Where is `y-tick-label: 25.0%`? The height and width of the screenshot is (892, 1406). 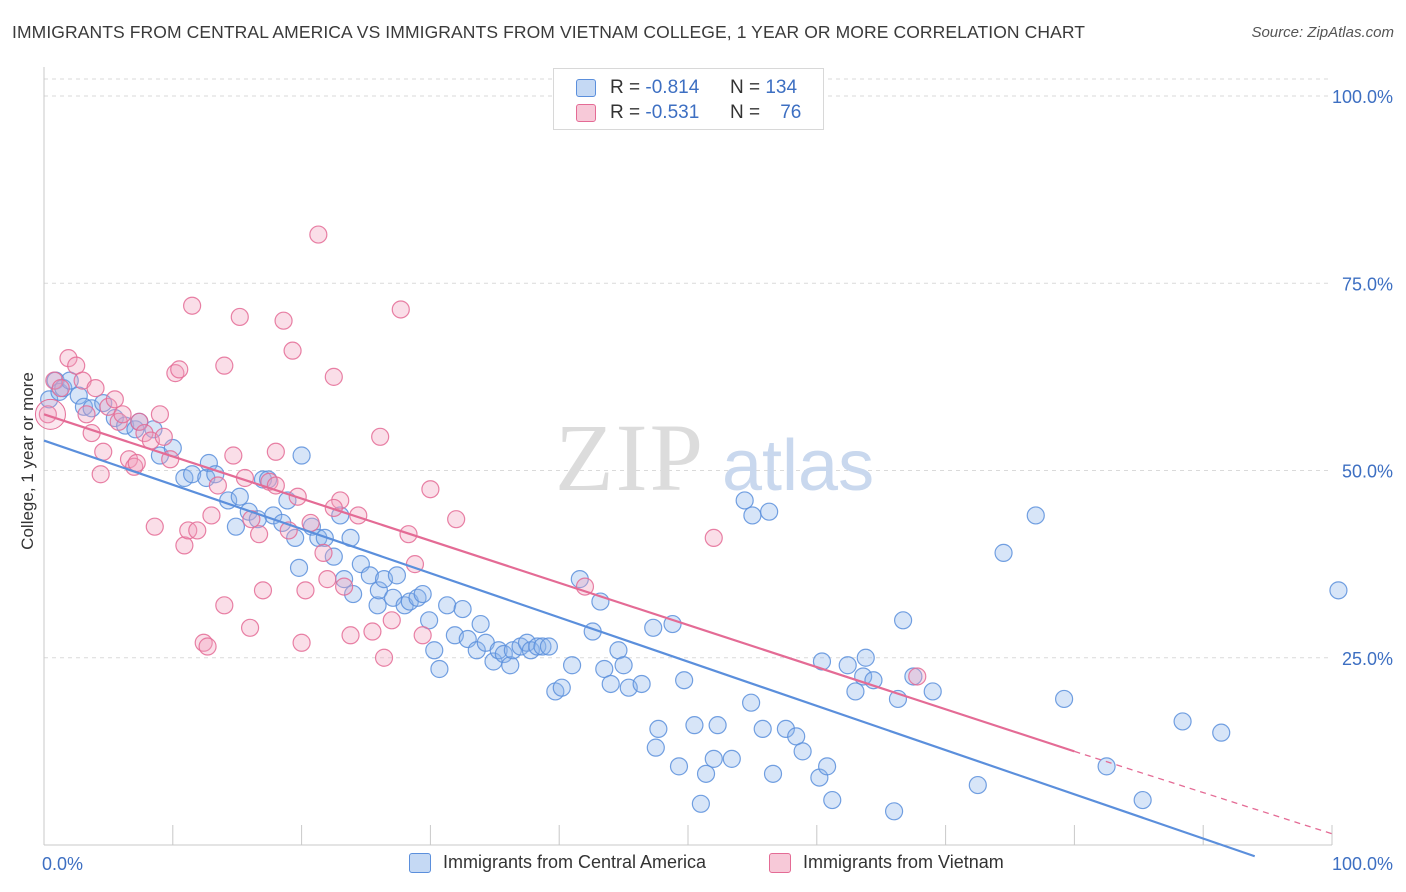
y-tick-label: 25.0% is located at coordinates (1367, 659).